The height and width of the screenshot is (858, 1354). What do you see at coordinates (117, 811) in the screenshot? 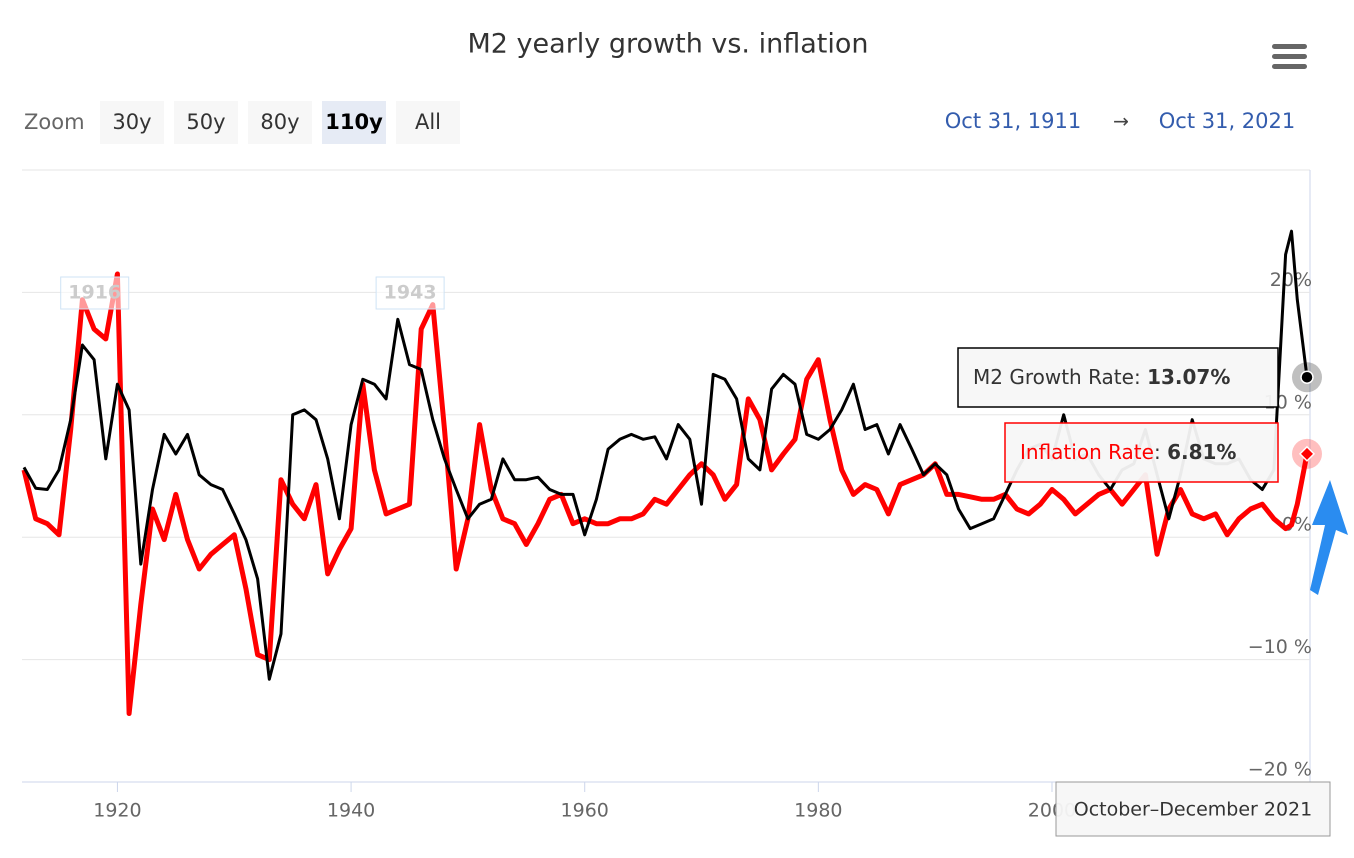
I see `x-tick-label: 1920` at bounding box center [117, 811].